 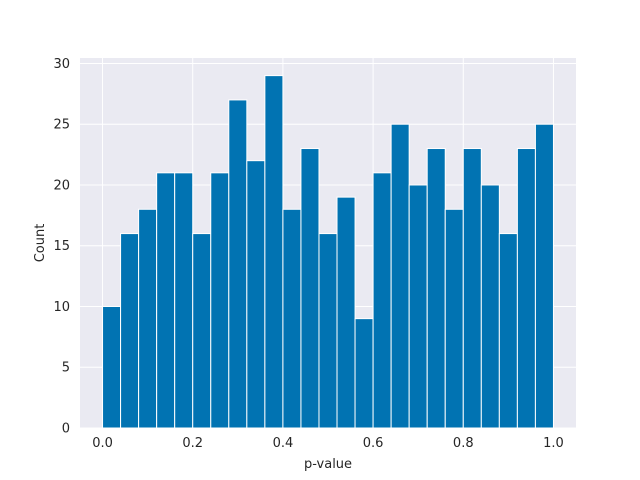 What do you see at coordinates (283, 443) in the screenshot?
I see `x-tick-label: 0.4` at bounding box center [283, 443].